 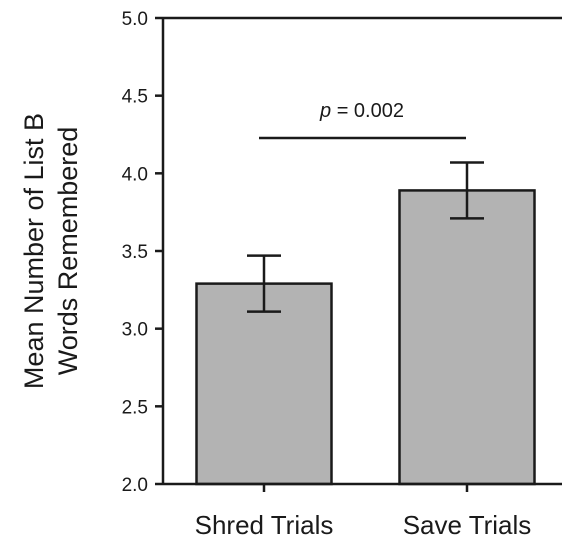 I want to click on y-tick-label: 4.5, so click(x=135, y=97).